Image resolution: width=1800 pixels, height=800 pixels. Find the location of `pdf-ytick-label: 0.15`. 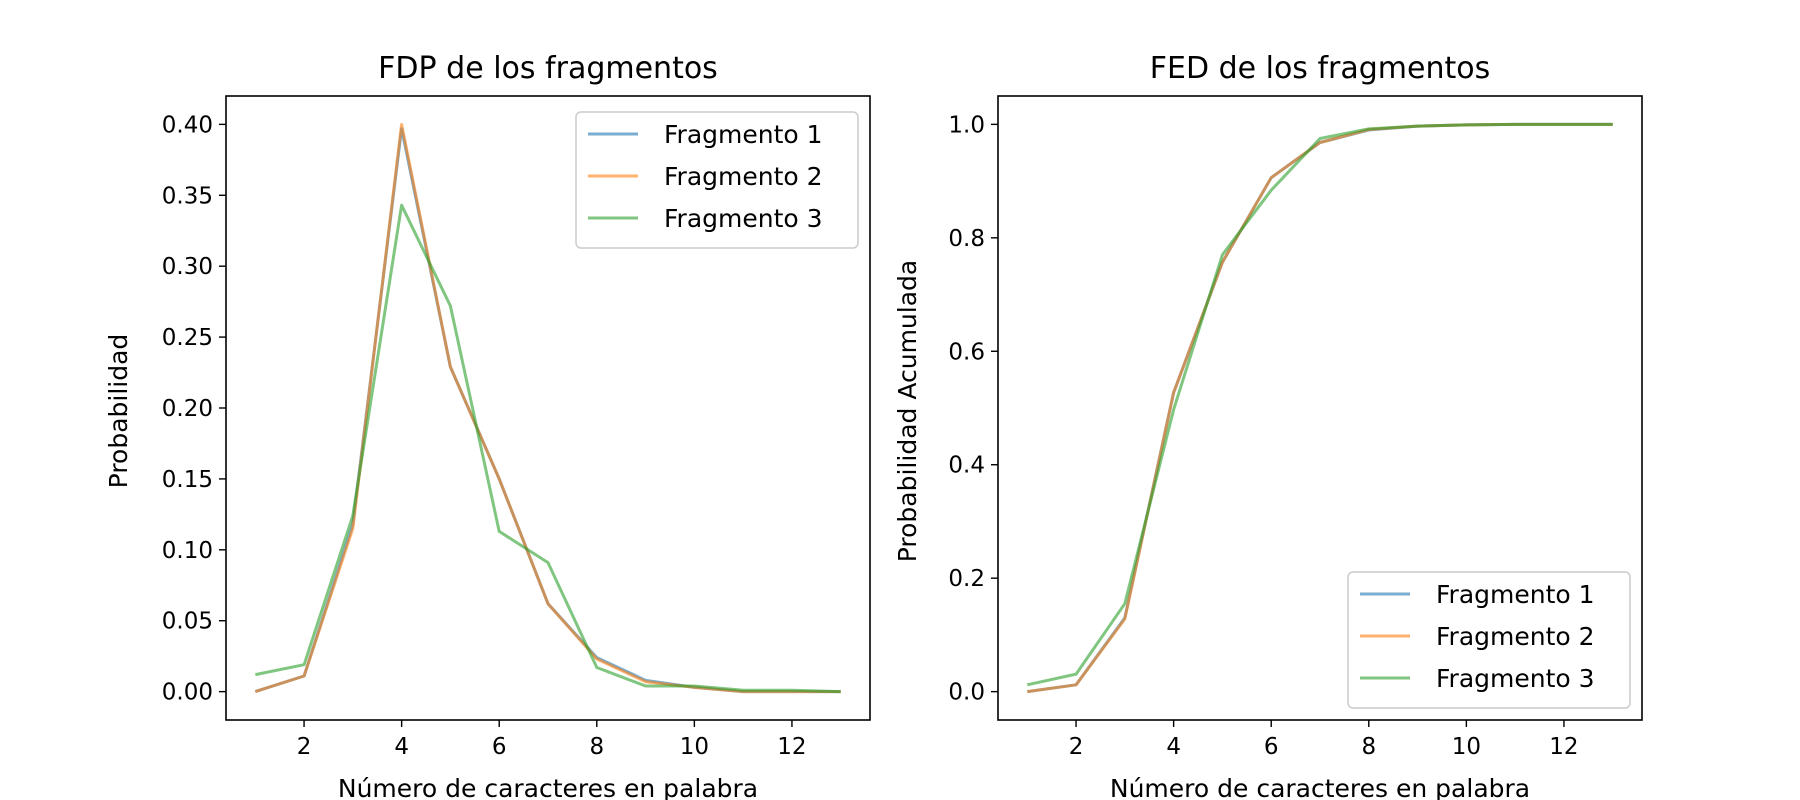

pdf-ytick-label: 0.15 is located at coordinates (187, 480).